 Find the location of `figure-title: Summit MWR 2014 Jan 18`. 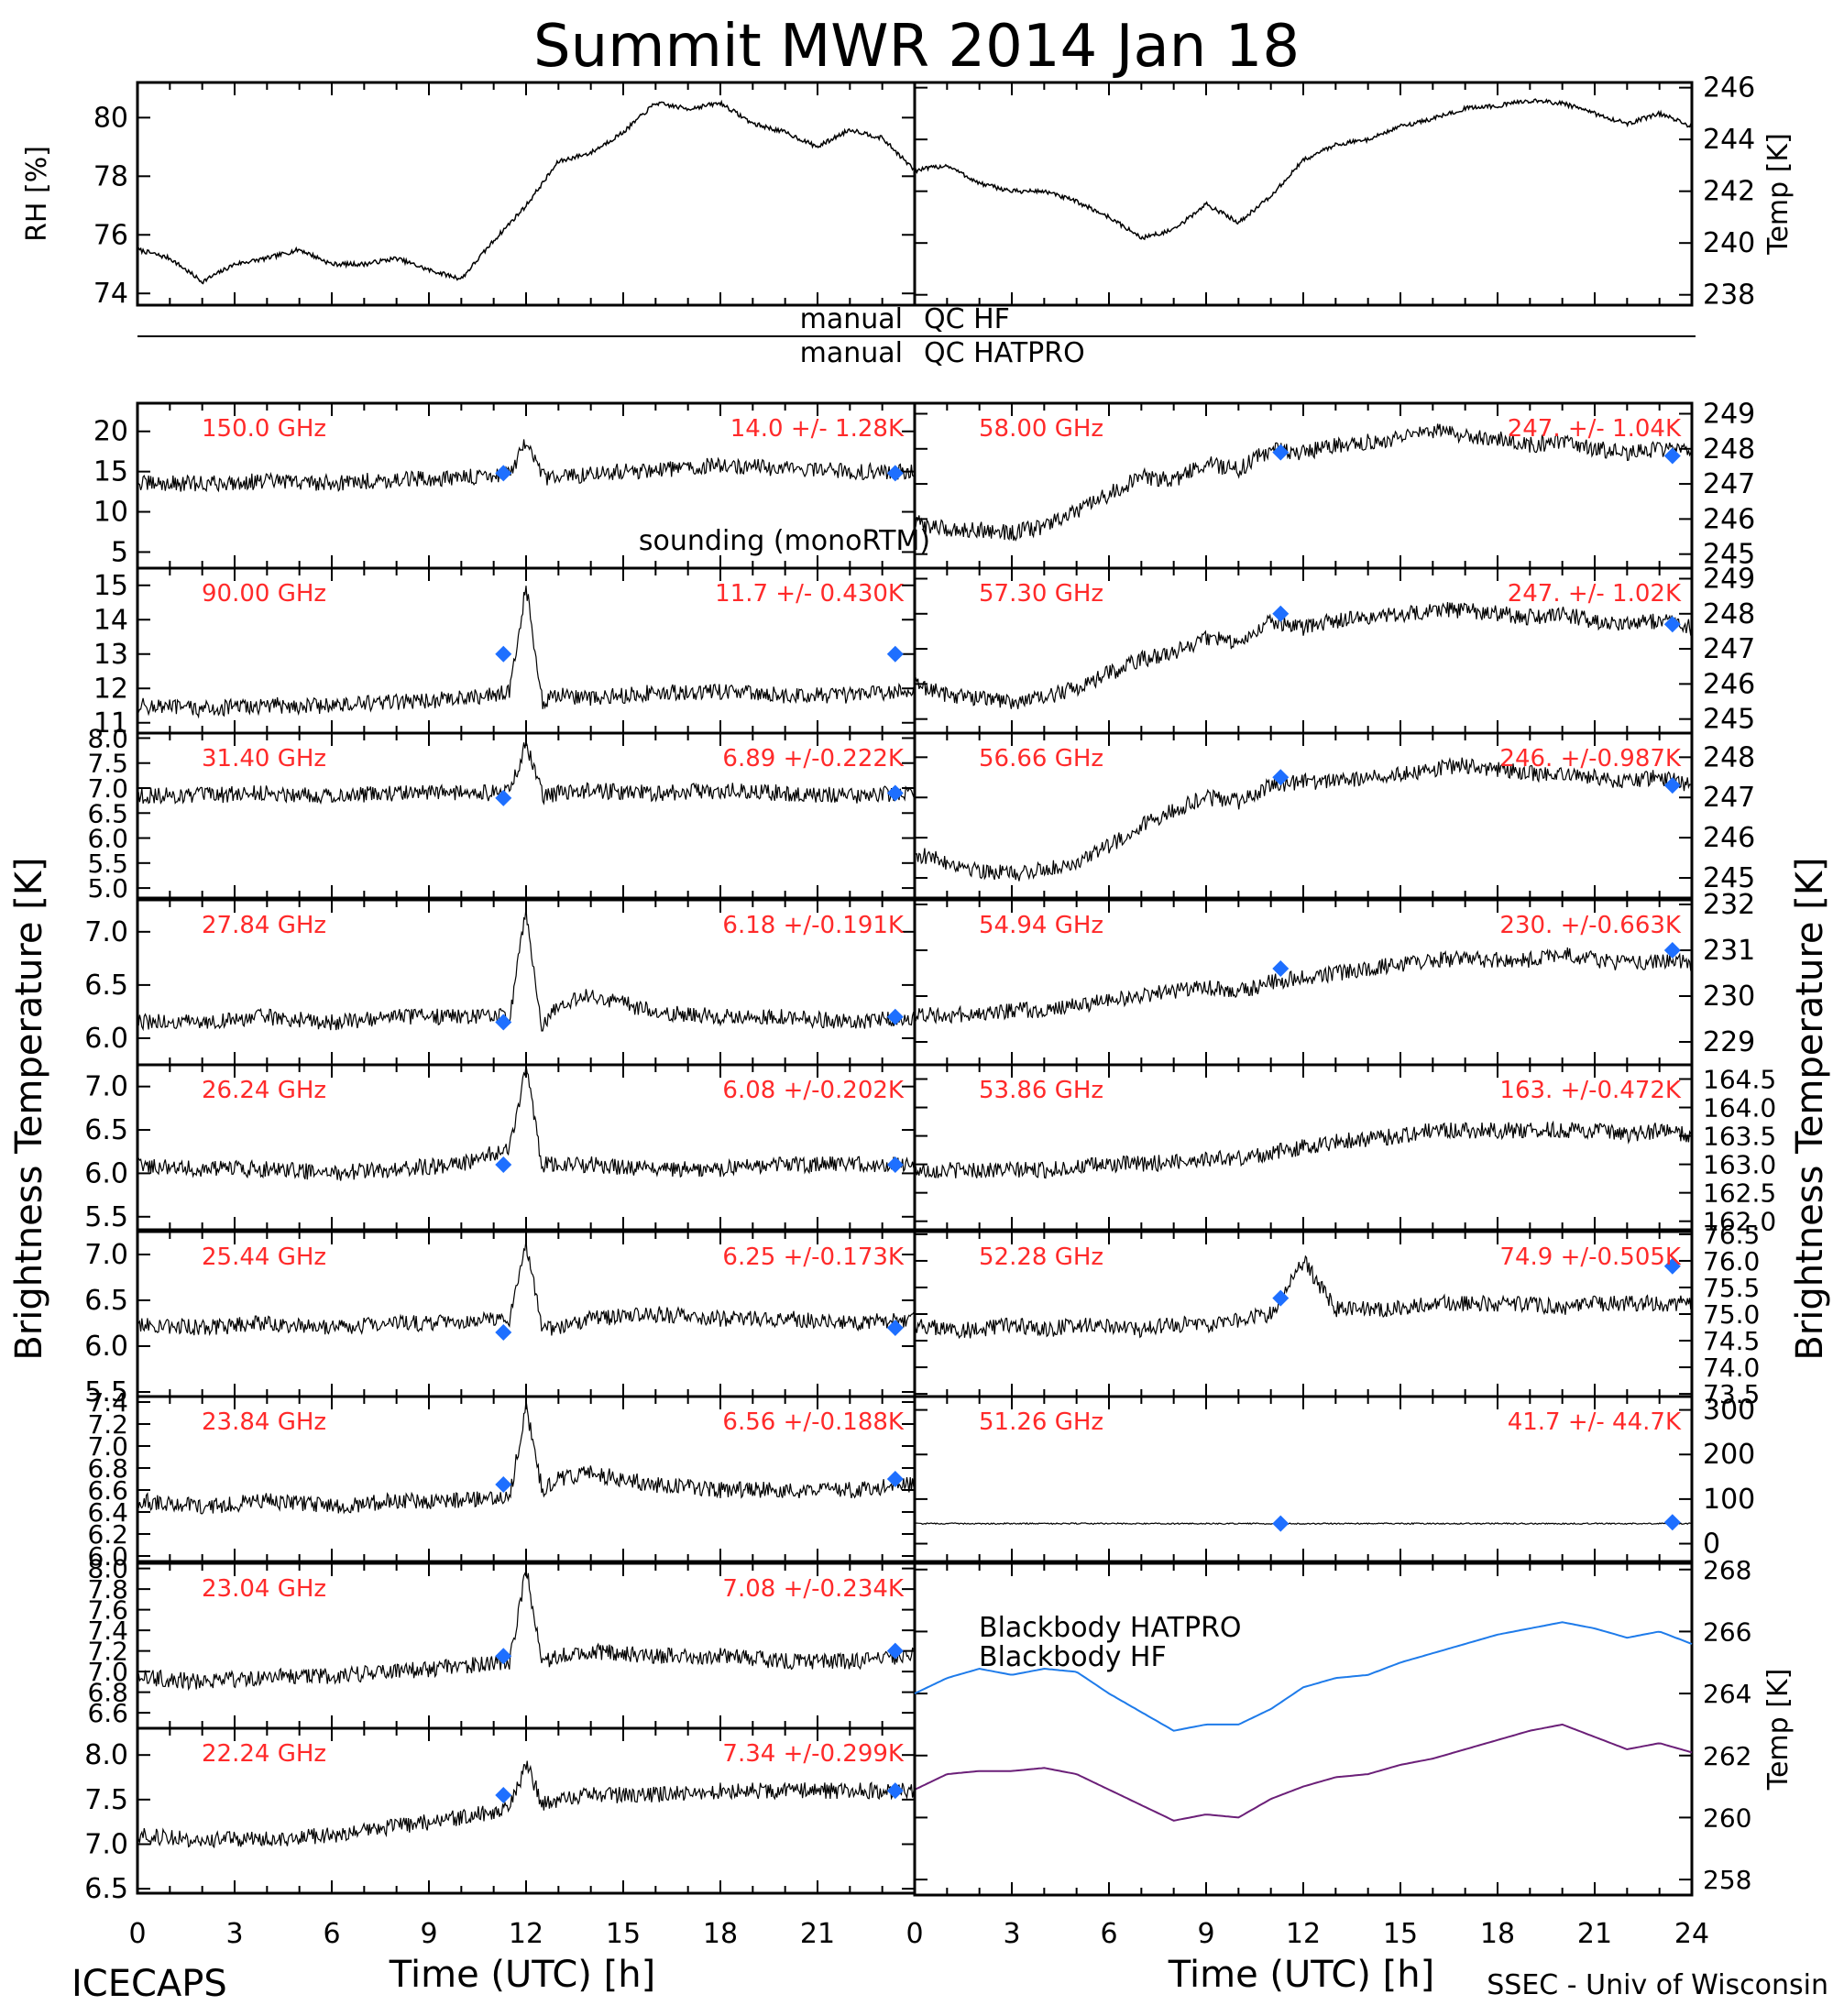

figure-title: Summit MWR 2014 Jan 18 is located at coordinates (916, 47).